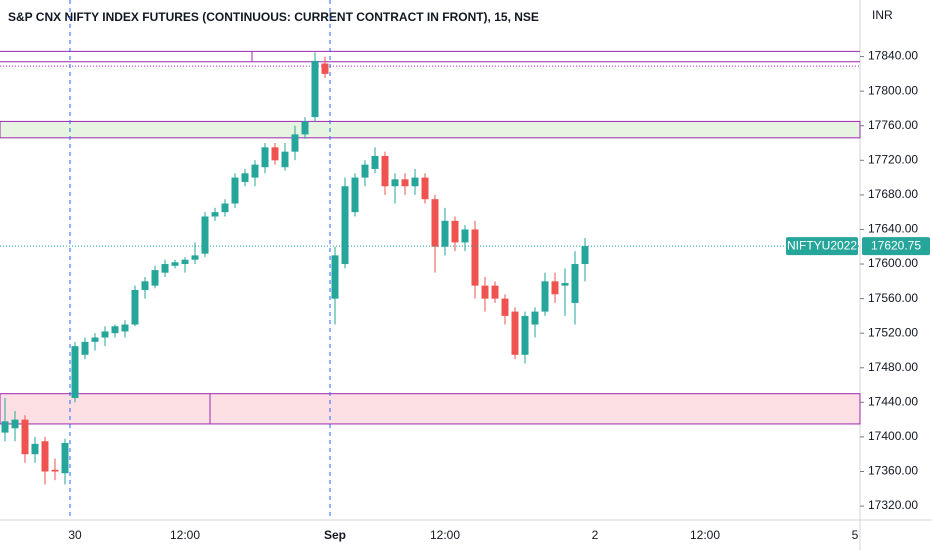  What do you see at coordinates (893, 332) in the screenshot?
I see `y-tick-label: 17520.00` at bounding box center [893, 332].